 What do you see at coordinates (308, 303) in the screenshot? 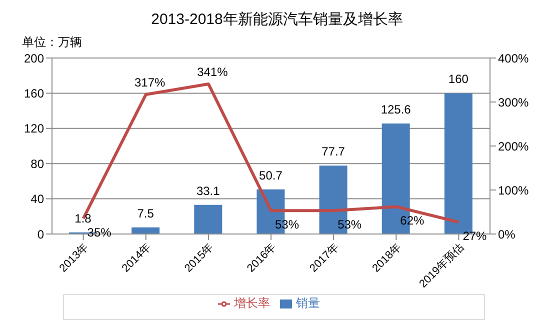
I see `legend-label: 销量` at bounding box center [308, 303].